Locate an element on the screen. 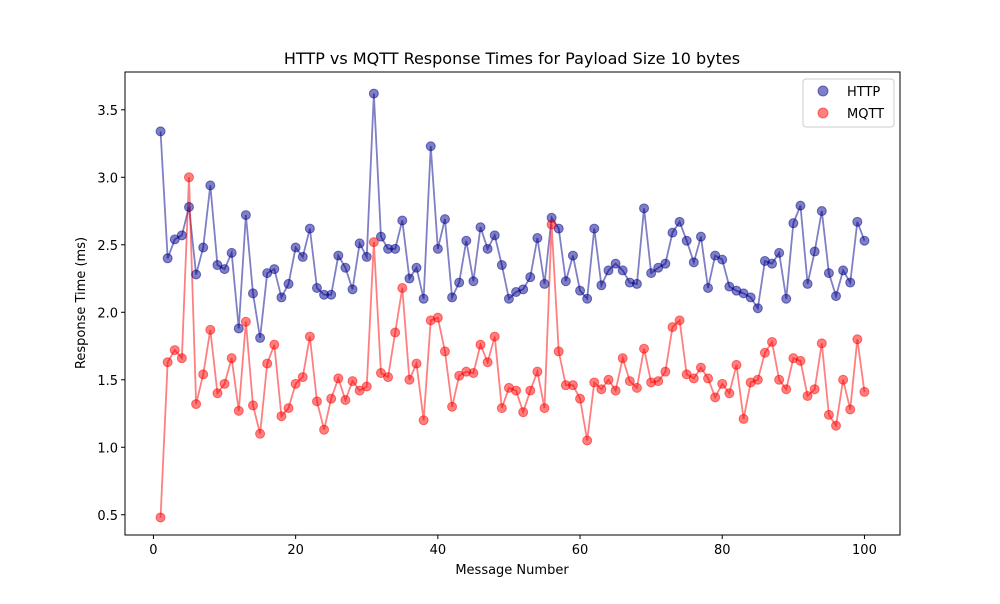 The height and width of the screenshot is (604, 1000). y-tick-label: 2.5 is located at coordinates (107, 246).